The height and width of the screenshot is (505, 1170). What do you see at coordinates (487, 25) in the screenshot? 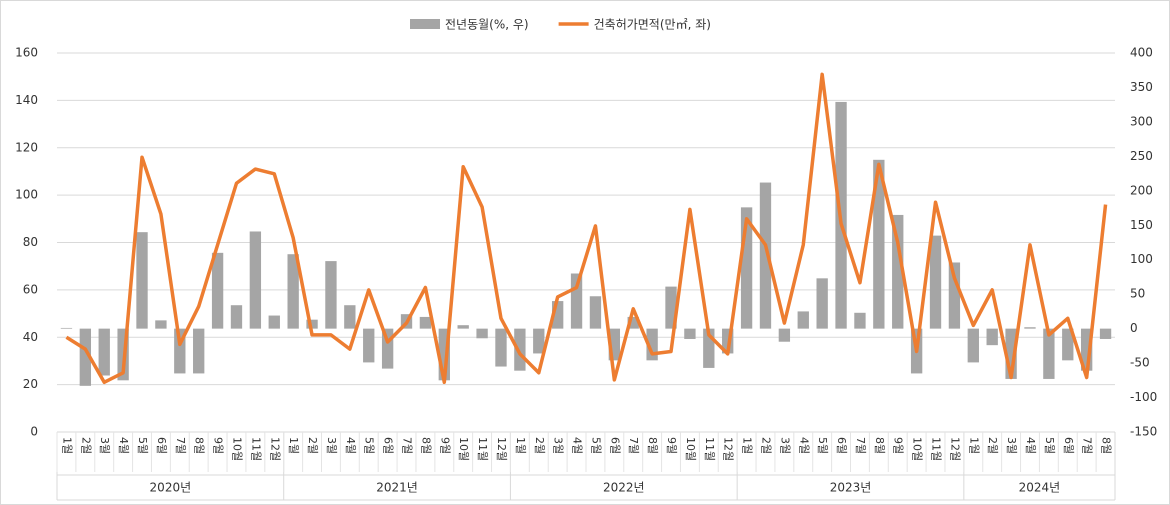
I see `legend-label: 전년동월(%, 우)` at bounding box center [487, 25].